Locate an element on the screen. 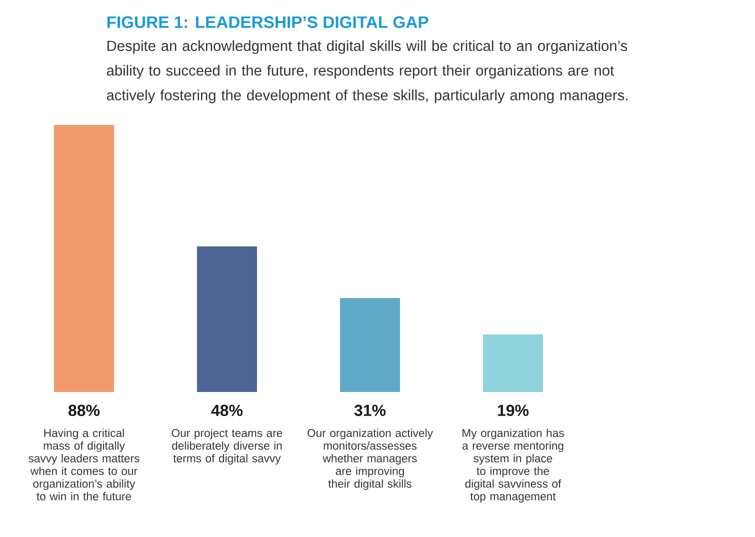 The image size is (755, 537). data-label: 19% is located at coordinates (513, 410).